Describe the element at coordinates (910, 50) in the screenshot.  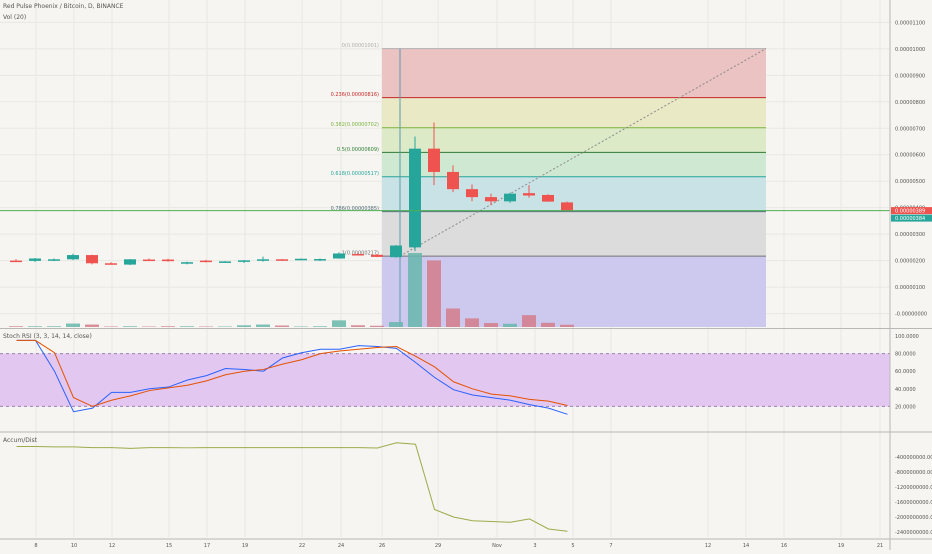
I see `price-axis-tick: 0.00001000` at that location.